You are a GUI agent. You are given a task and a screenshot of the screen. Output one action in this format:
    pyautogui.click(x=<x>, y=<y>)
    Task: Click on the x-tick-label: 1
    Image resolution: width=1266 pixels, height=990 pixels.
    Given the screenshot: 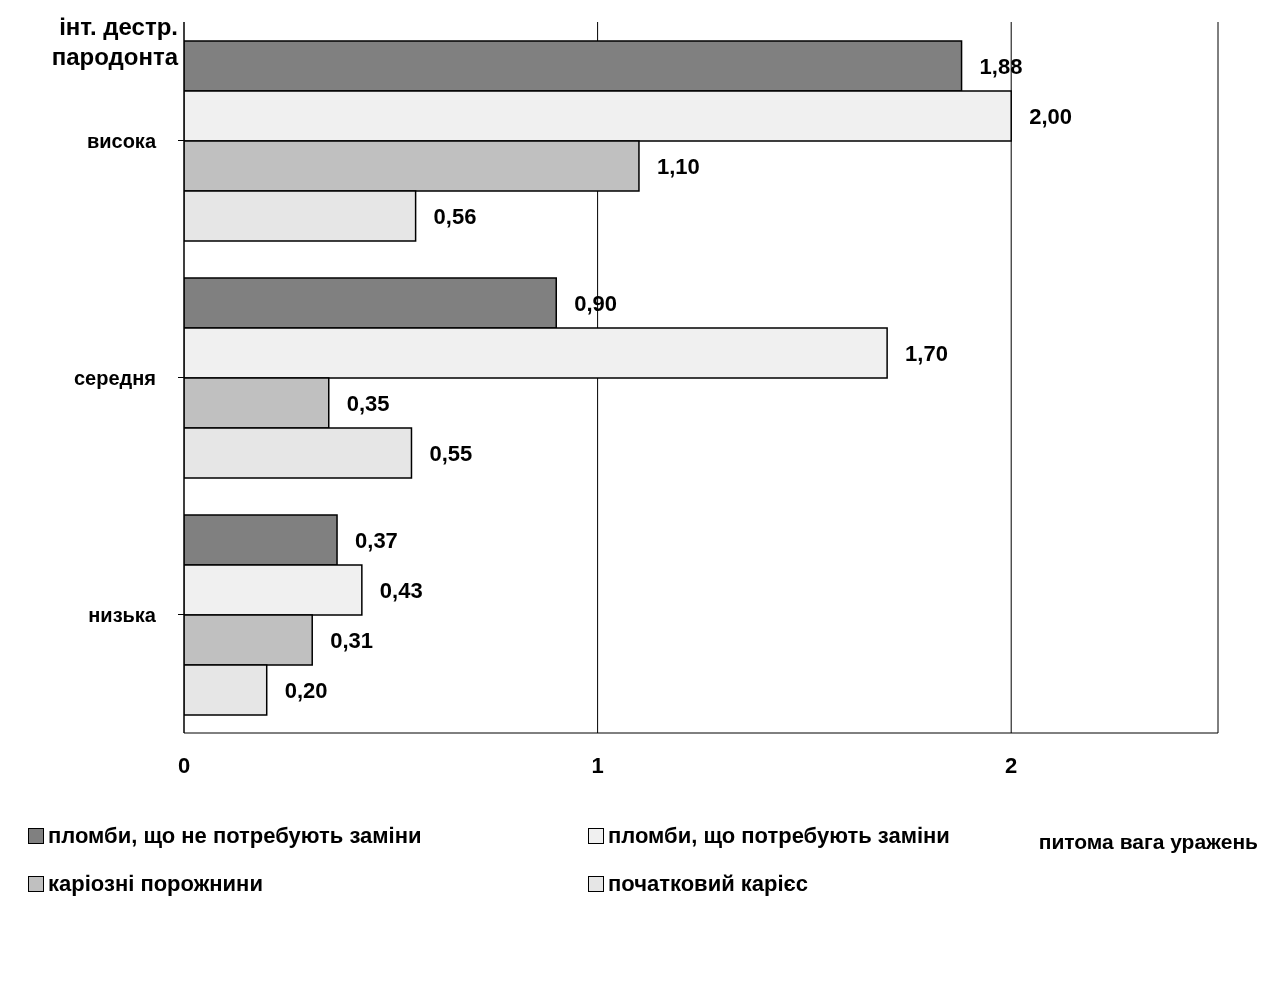 What is the action you would take?
    pyautogui.click(x=597, y=765)
    